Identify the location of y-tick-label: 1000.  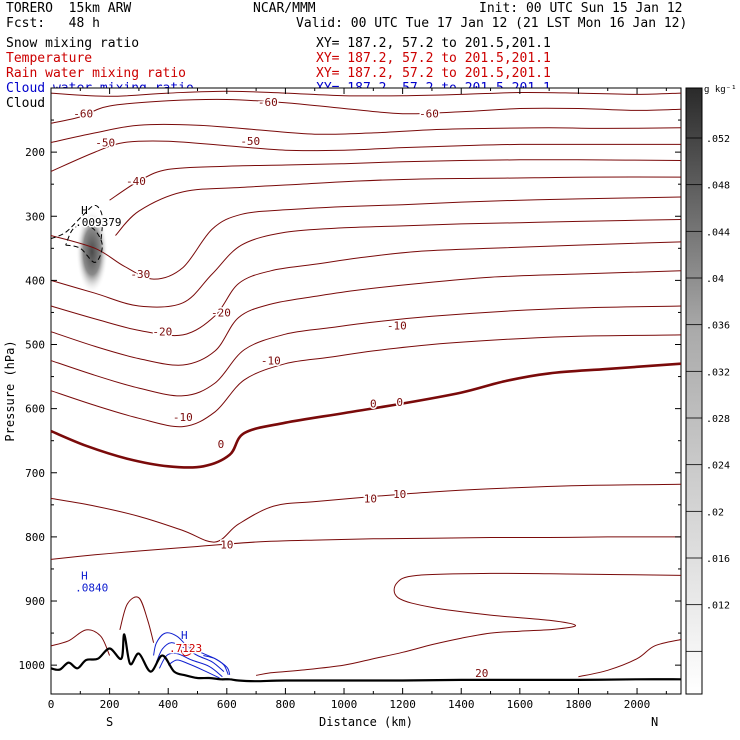
(32, 665).